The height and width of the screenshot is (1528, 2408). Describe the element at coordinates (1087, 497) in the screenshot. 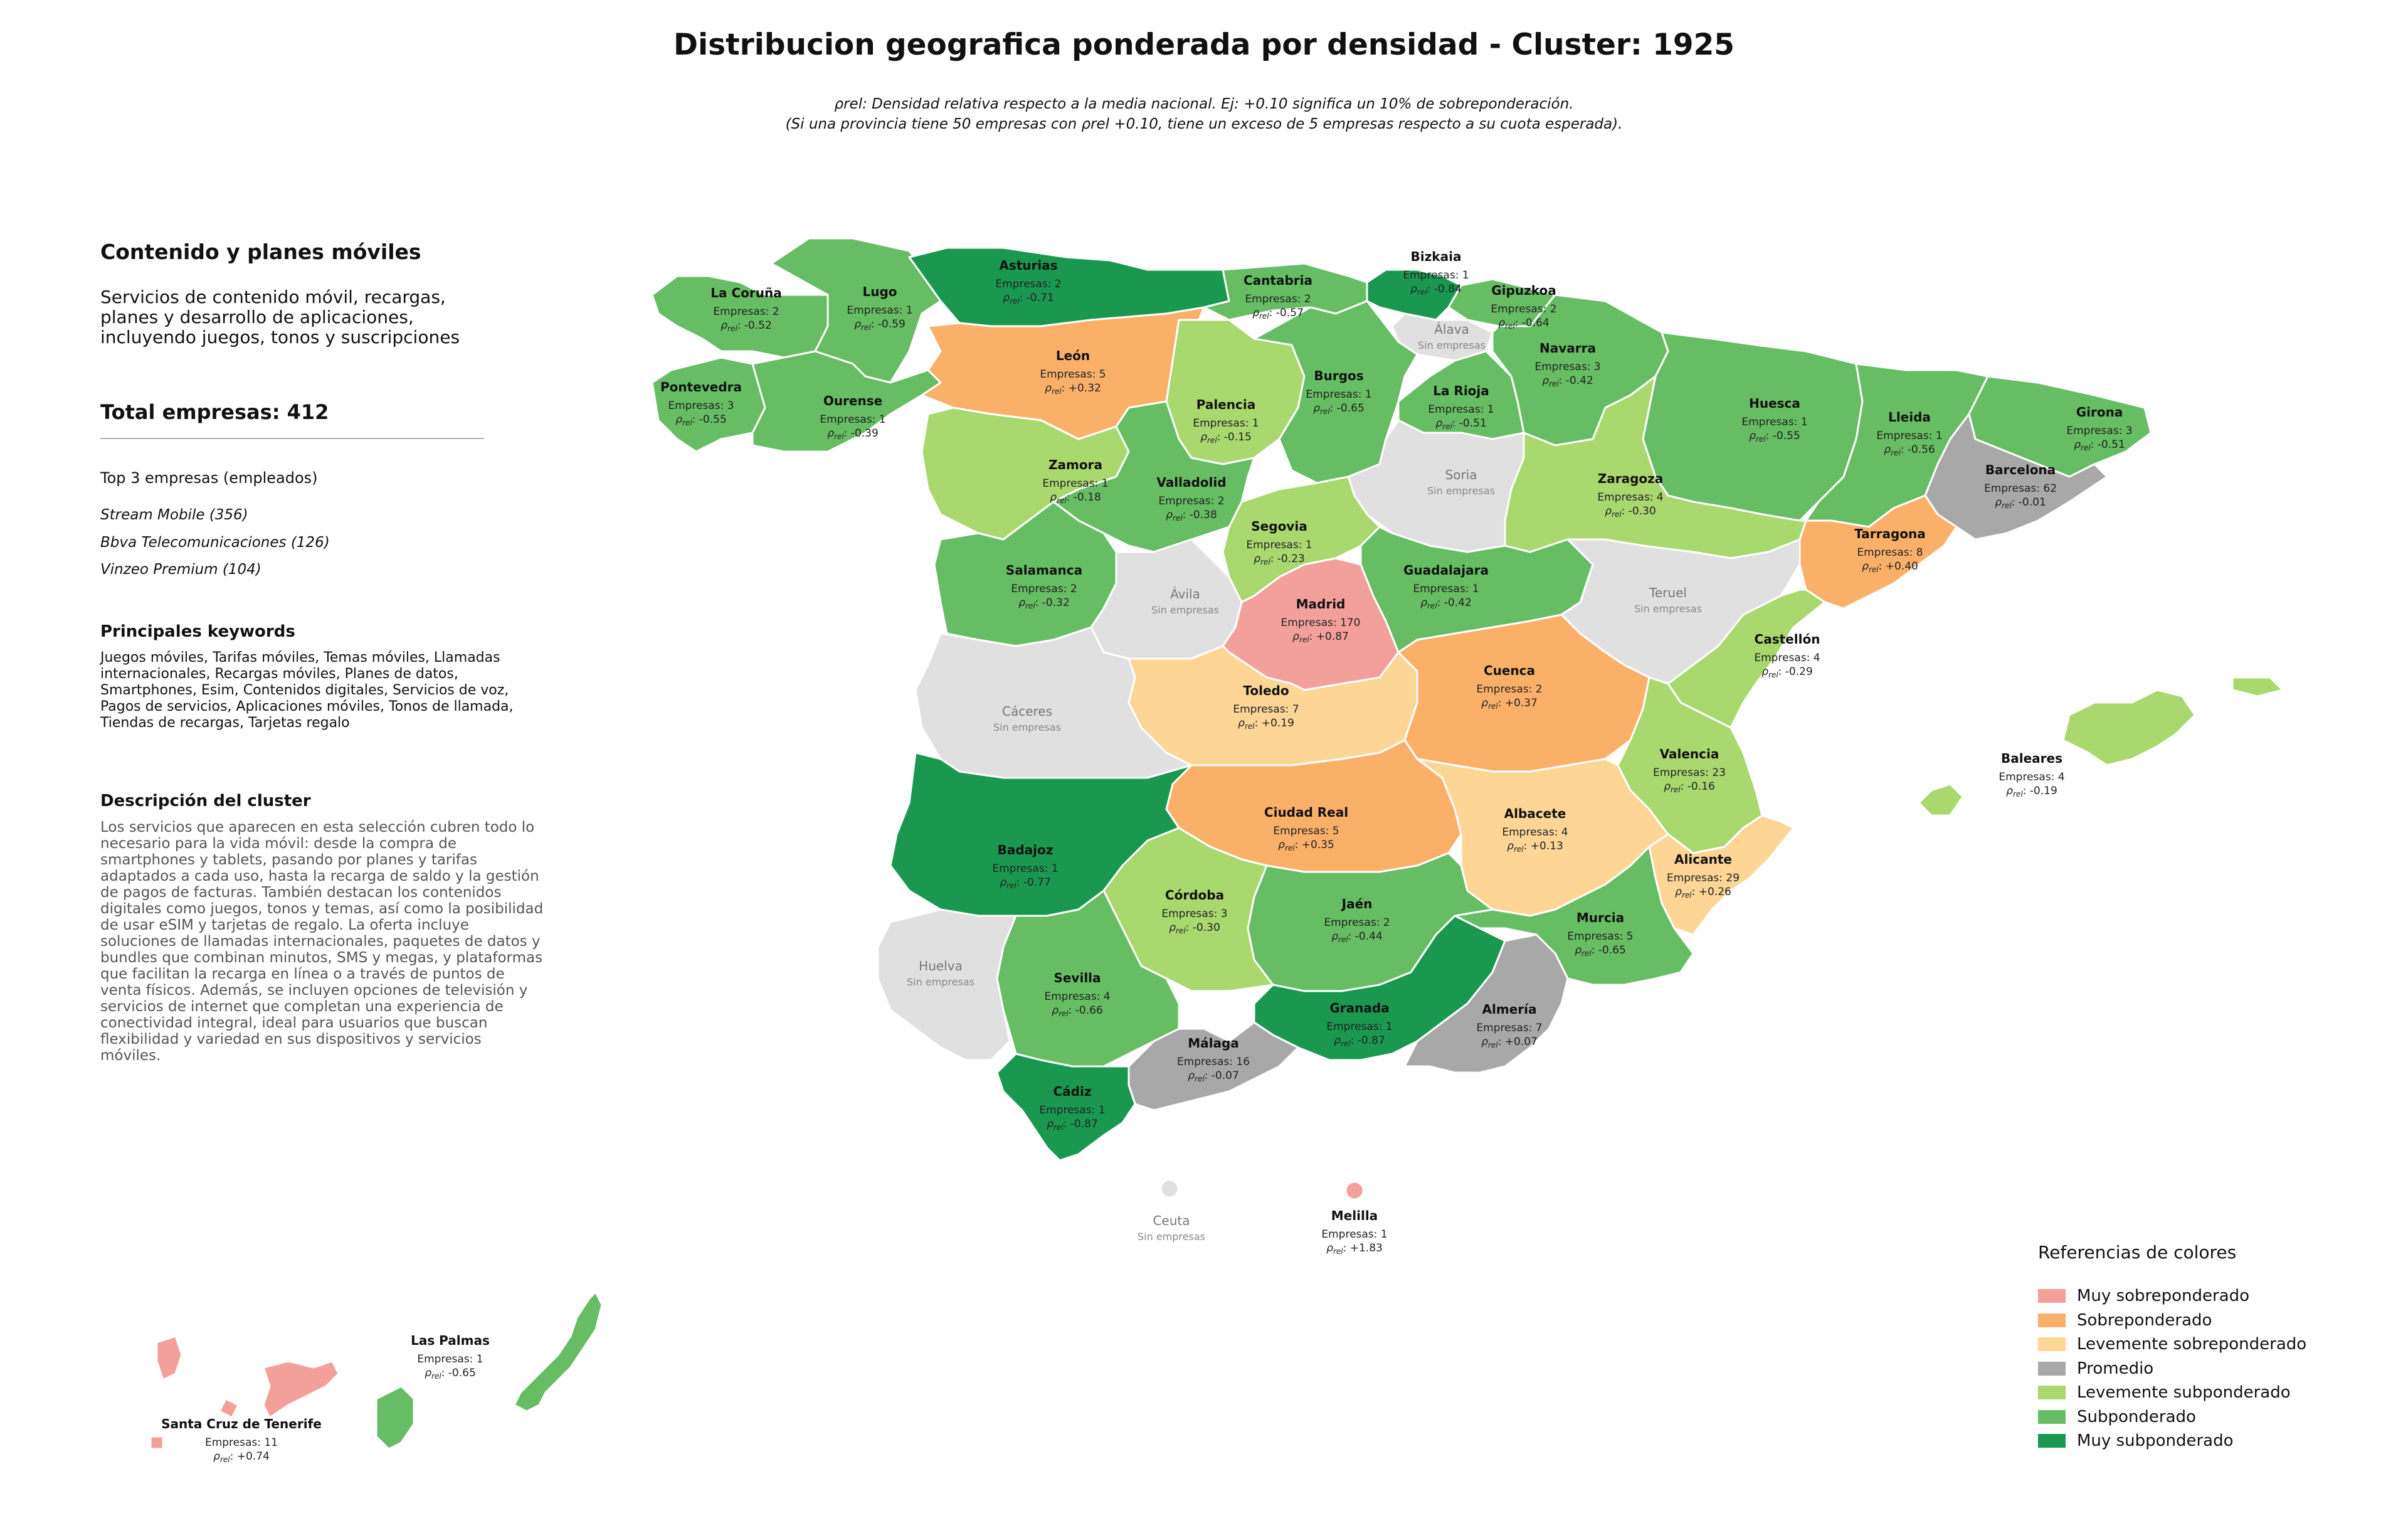

I see `province-rho-value: -0.18` at that location.